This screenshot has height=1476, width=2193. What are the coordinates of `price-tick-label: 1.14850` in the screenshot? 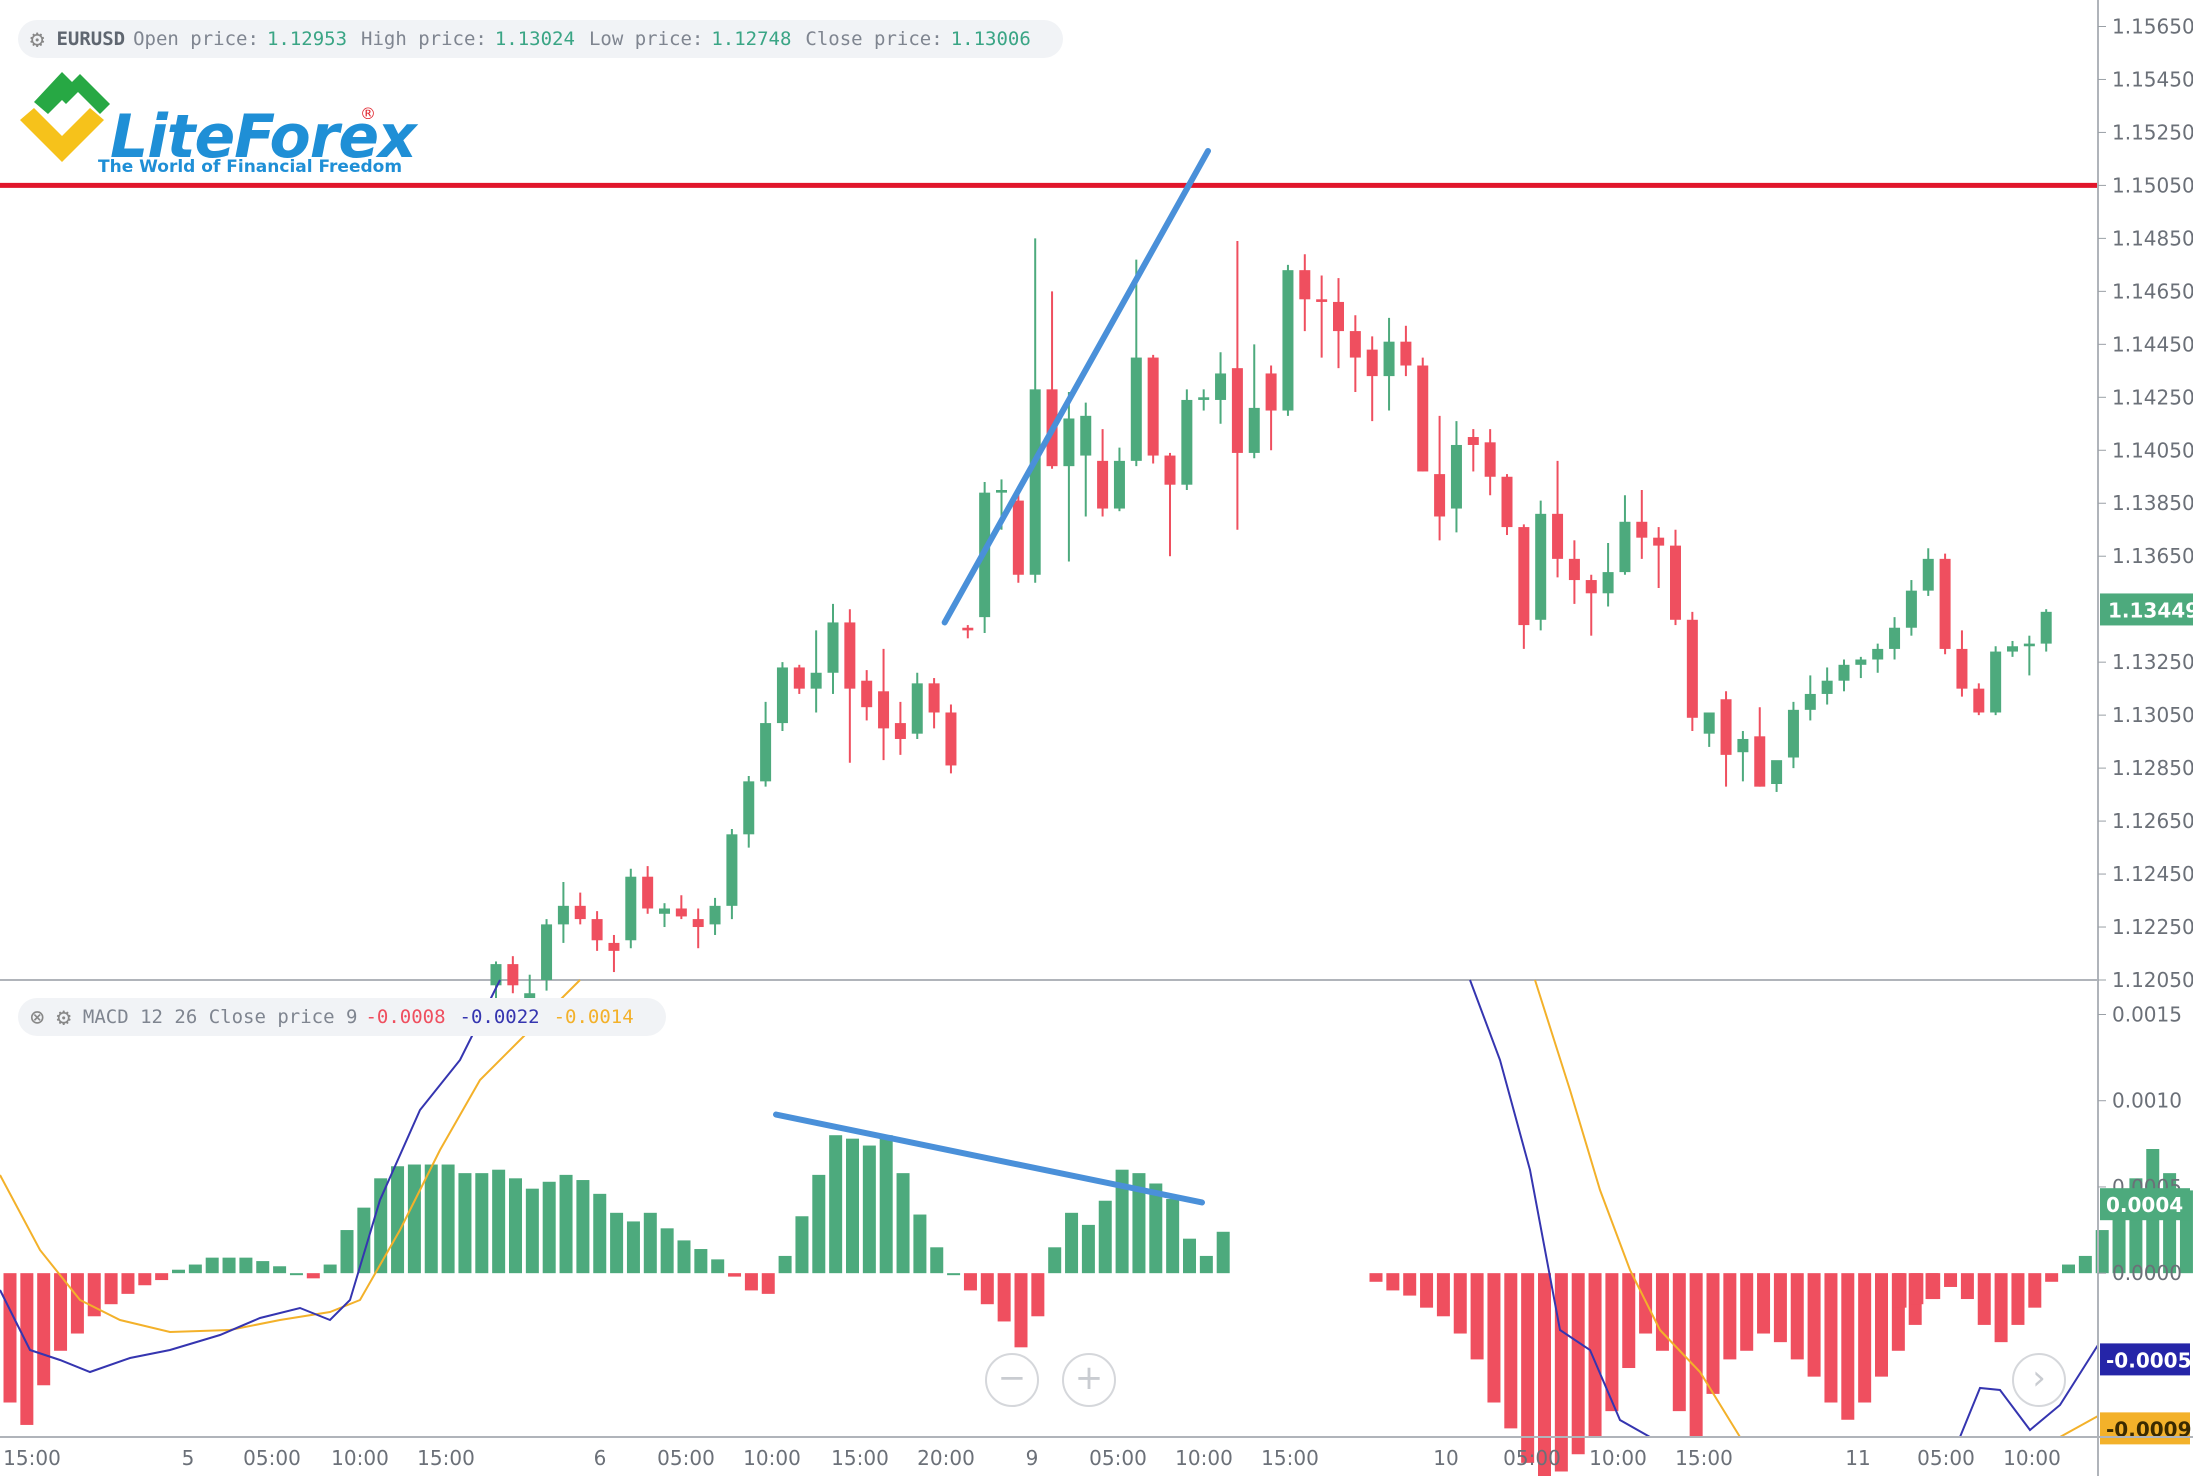 It's located at (2152, 238).